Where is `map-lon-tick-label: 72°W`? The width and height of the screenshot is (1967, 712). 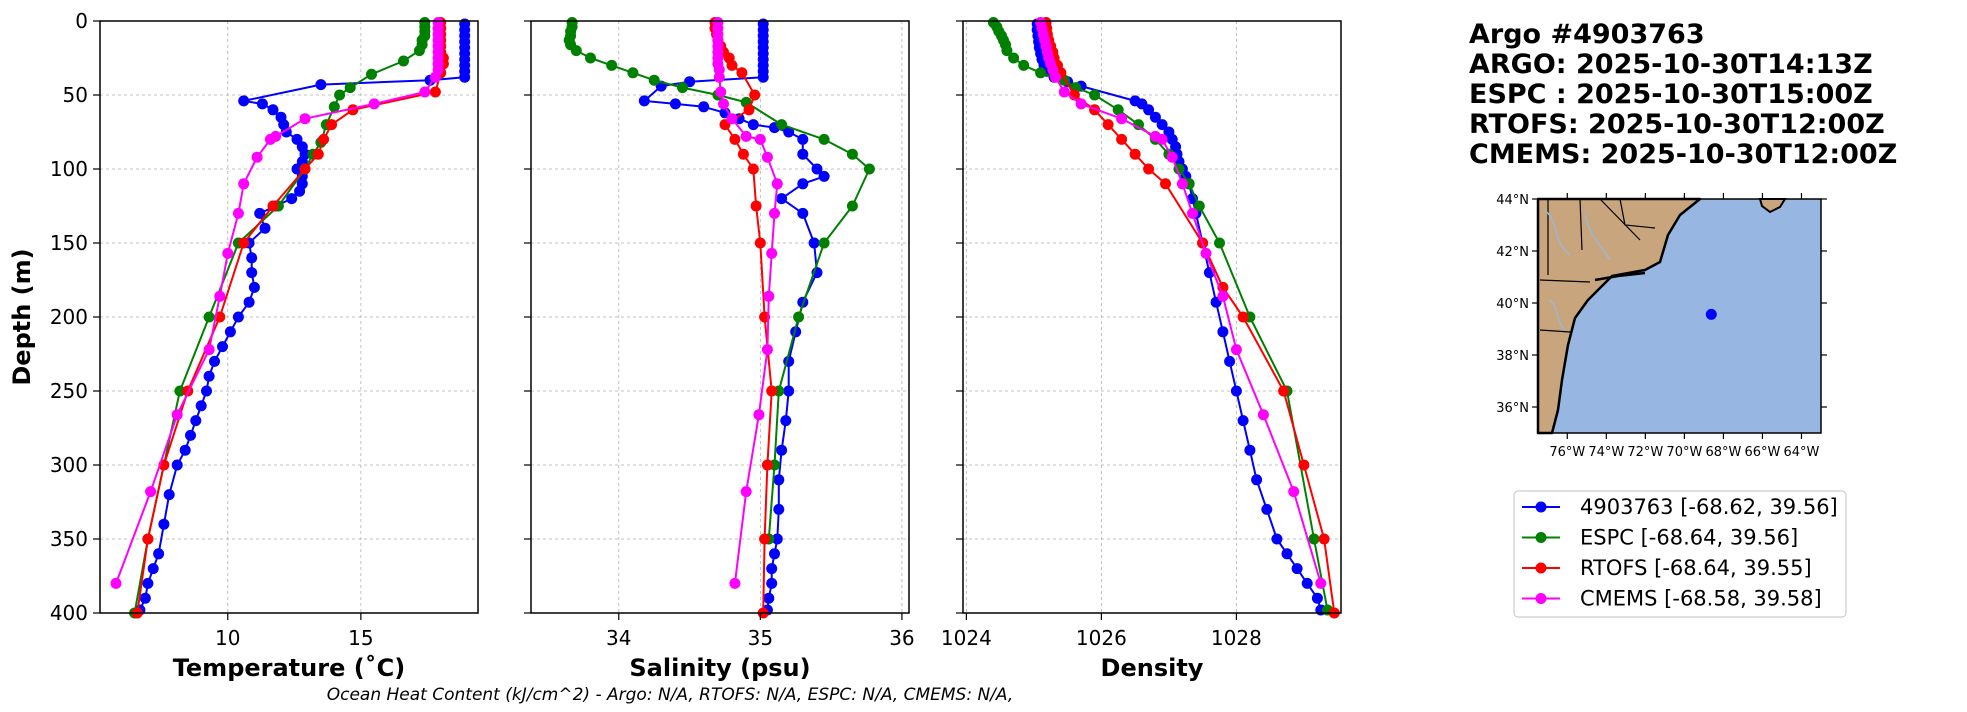 map-lon-tick-label: 72°W is located at coordinates (1645, 452).